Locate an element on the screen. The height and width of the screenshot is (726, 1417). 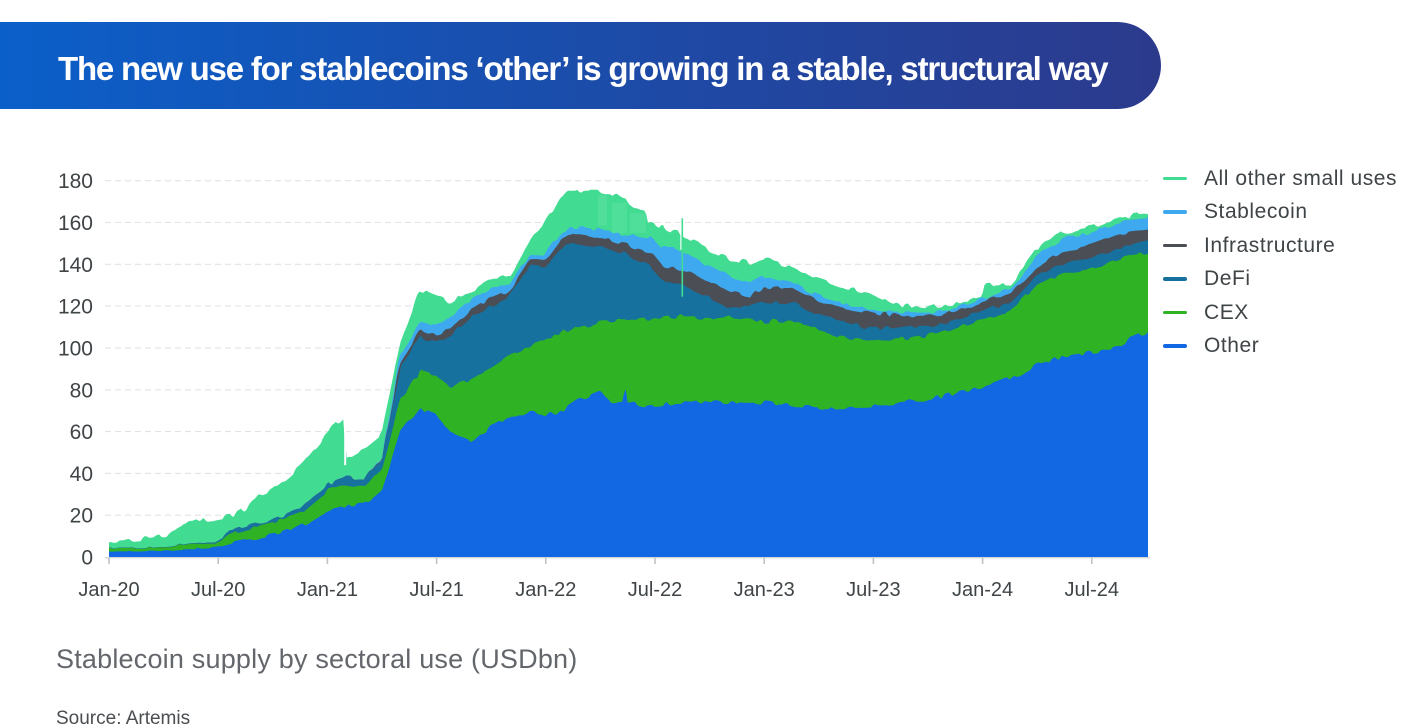
svg-text: 140 is located at coordinates (75, 265).